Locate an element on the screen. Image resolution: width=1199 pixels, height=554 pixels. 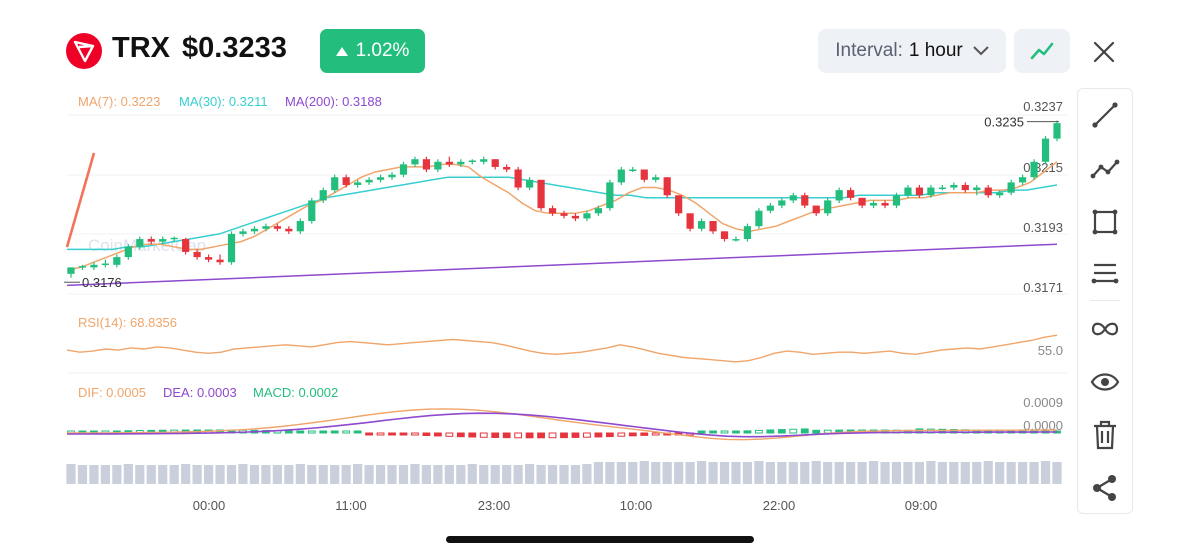
line-chart-icon is located at coordinates (1042, 51).